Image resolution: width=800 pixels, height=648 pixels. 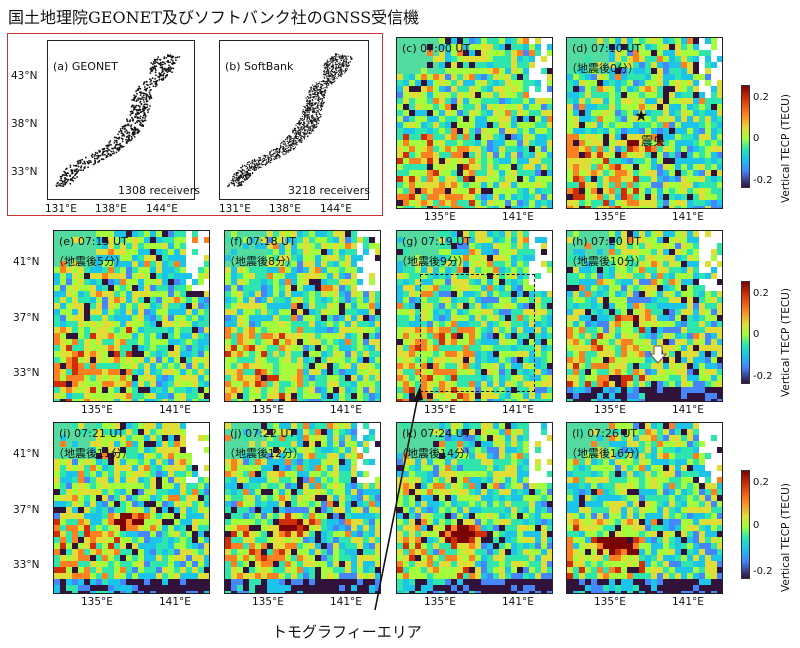 What do you see at coordinates (658, 354) in the screenshot?
I see `down-arrow-icon` at bounding box center [658, 354].